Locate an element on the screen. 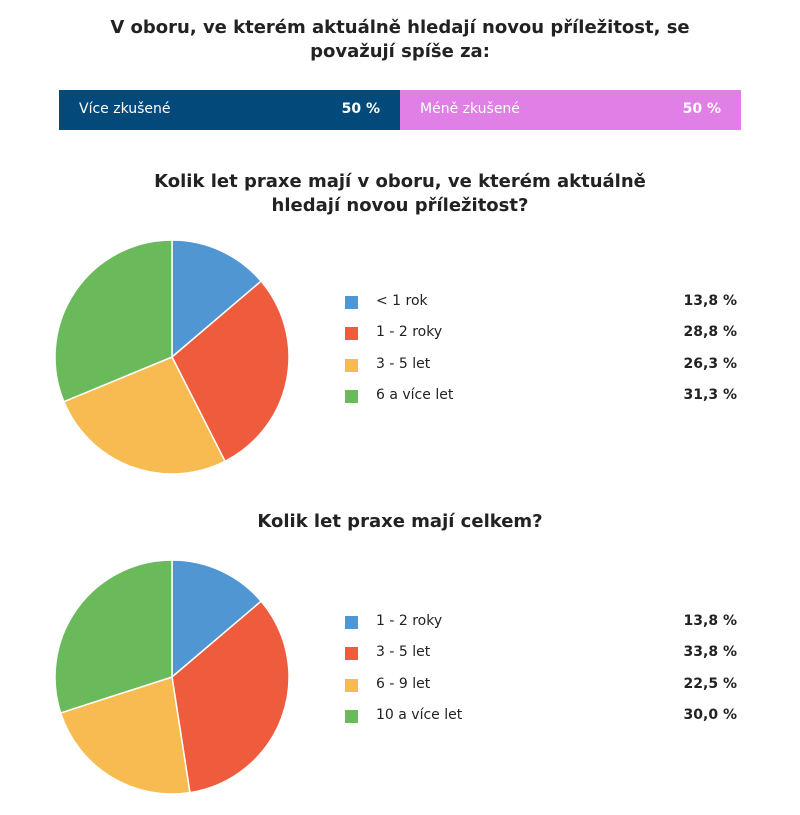 The image size is (800, 815). value-label: 31,3 % is located at coordinates (710, 394).